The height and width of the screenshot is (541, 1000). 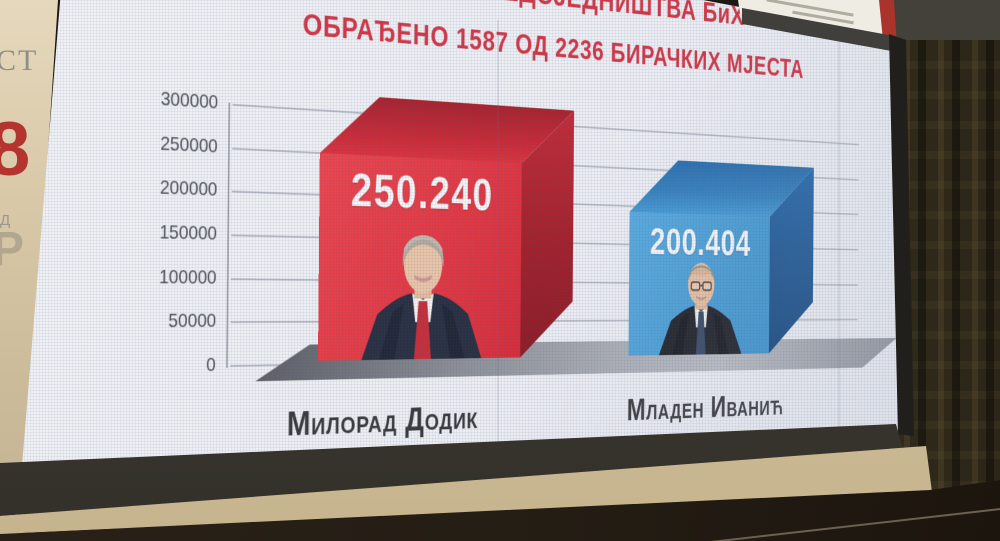 I want to click on ytick-label: 150000, so click(x=188, y=233).